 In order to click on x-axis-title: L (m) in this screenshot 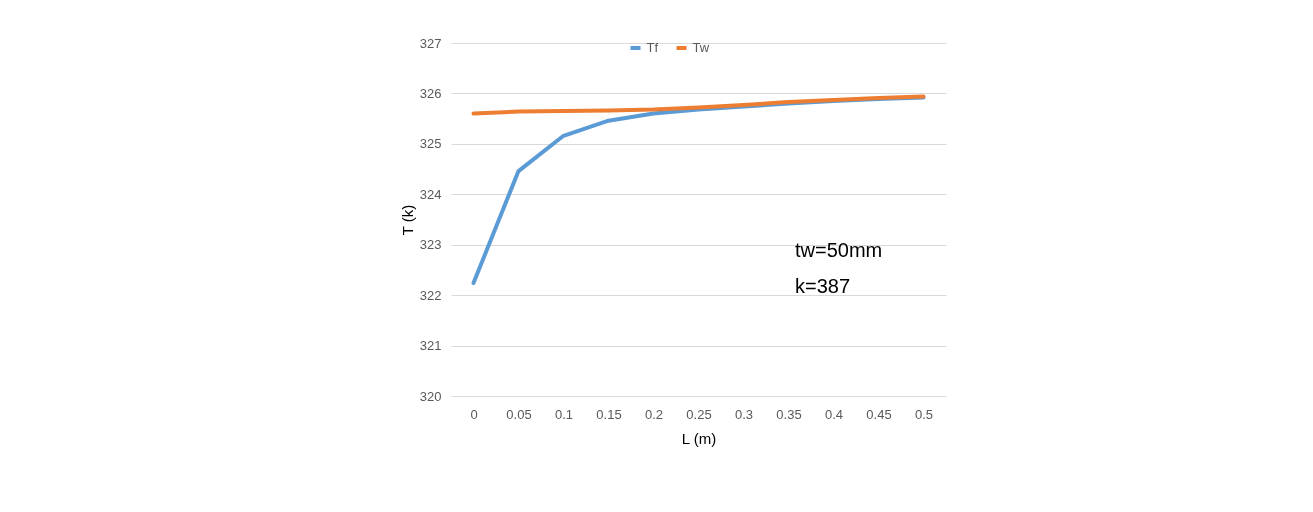, I will do `click(699, 438)`.